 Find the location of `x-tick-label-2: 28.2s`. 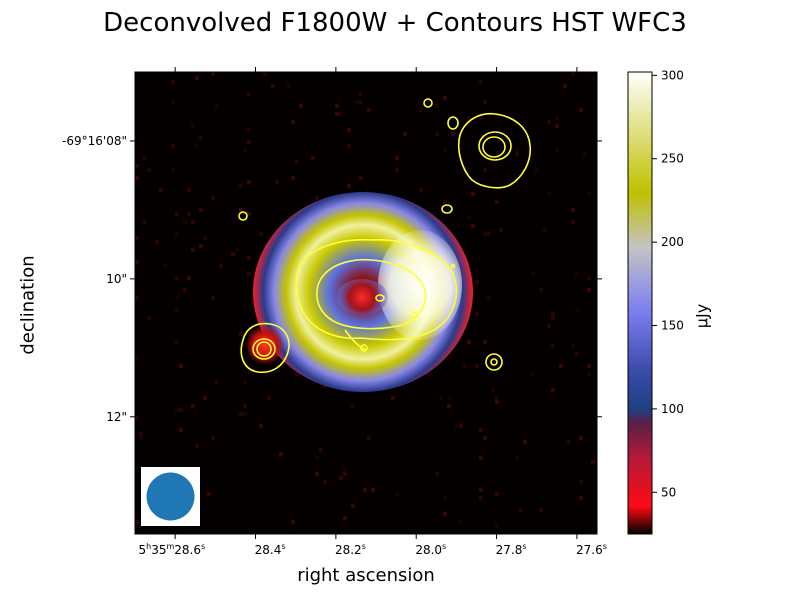

x-tick-label-2: 28.2s is located at coordinates (350, 549).